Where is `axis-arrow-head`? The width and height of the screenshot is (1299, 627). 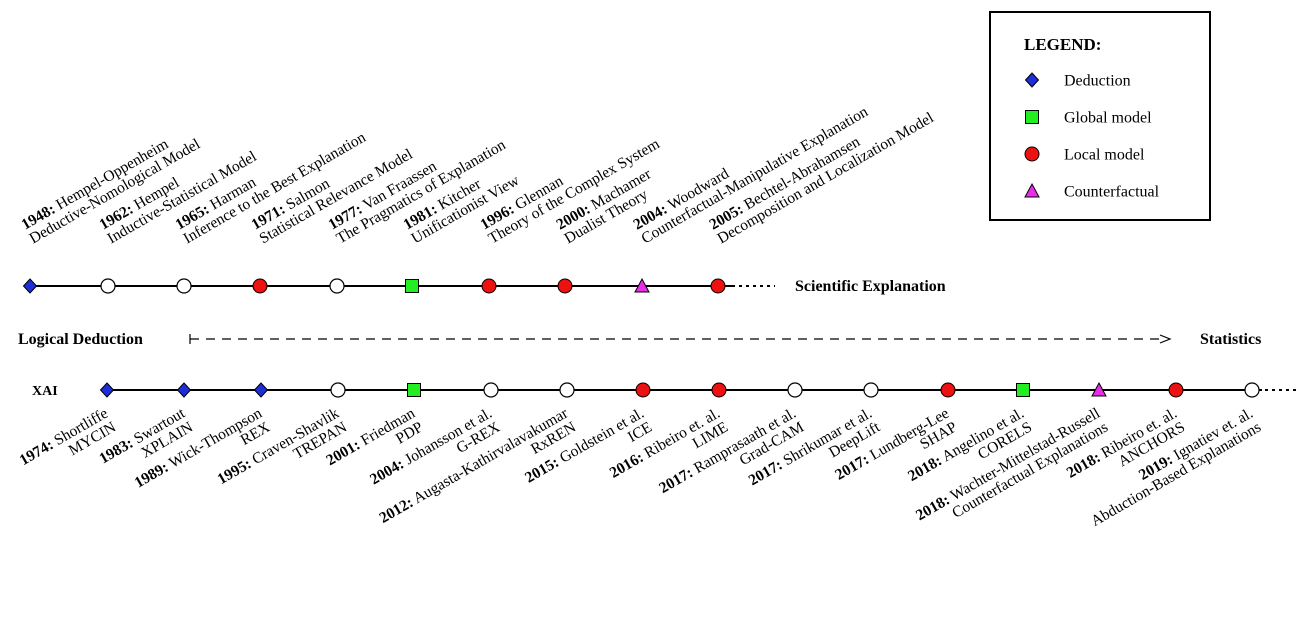 axis-arrow-head is located at coordinates (1165, 339).